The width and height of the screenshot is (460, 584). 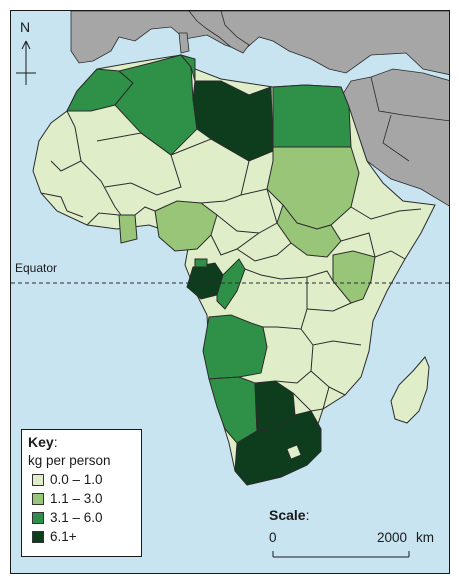 What do you see at coordinates (231, 284) in the screenshot?
I see `congo` at bounding box center [231, 284].